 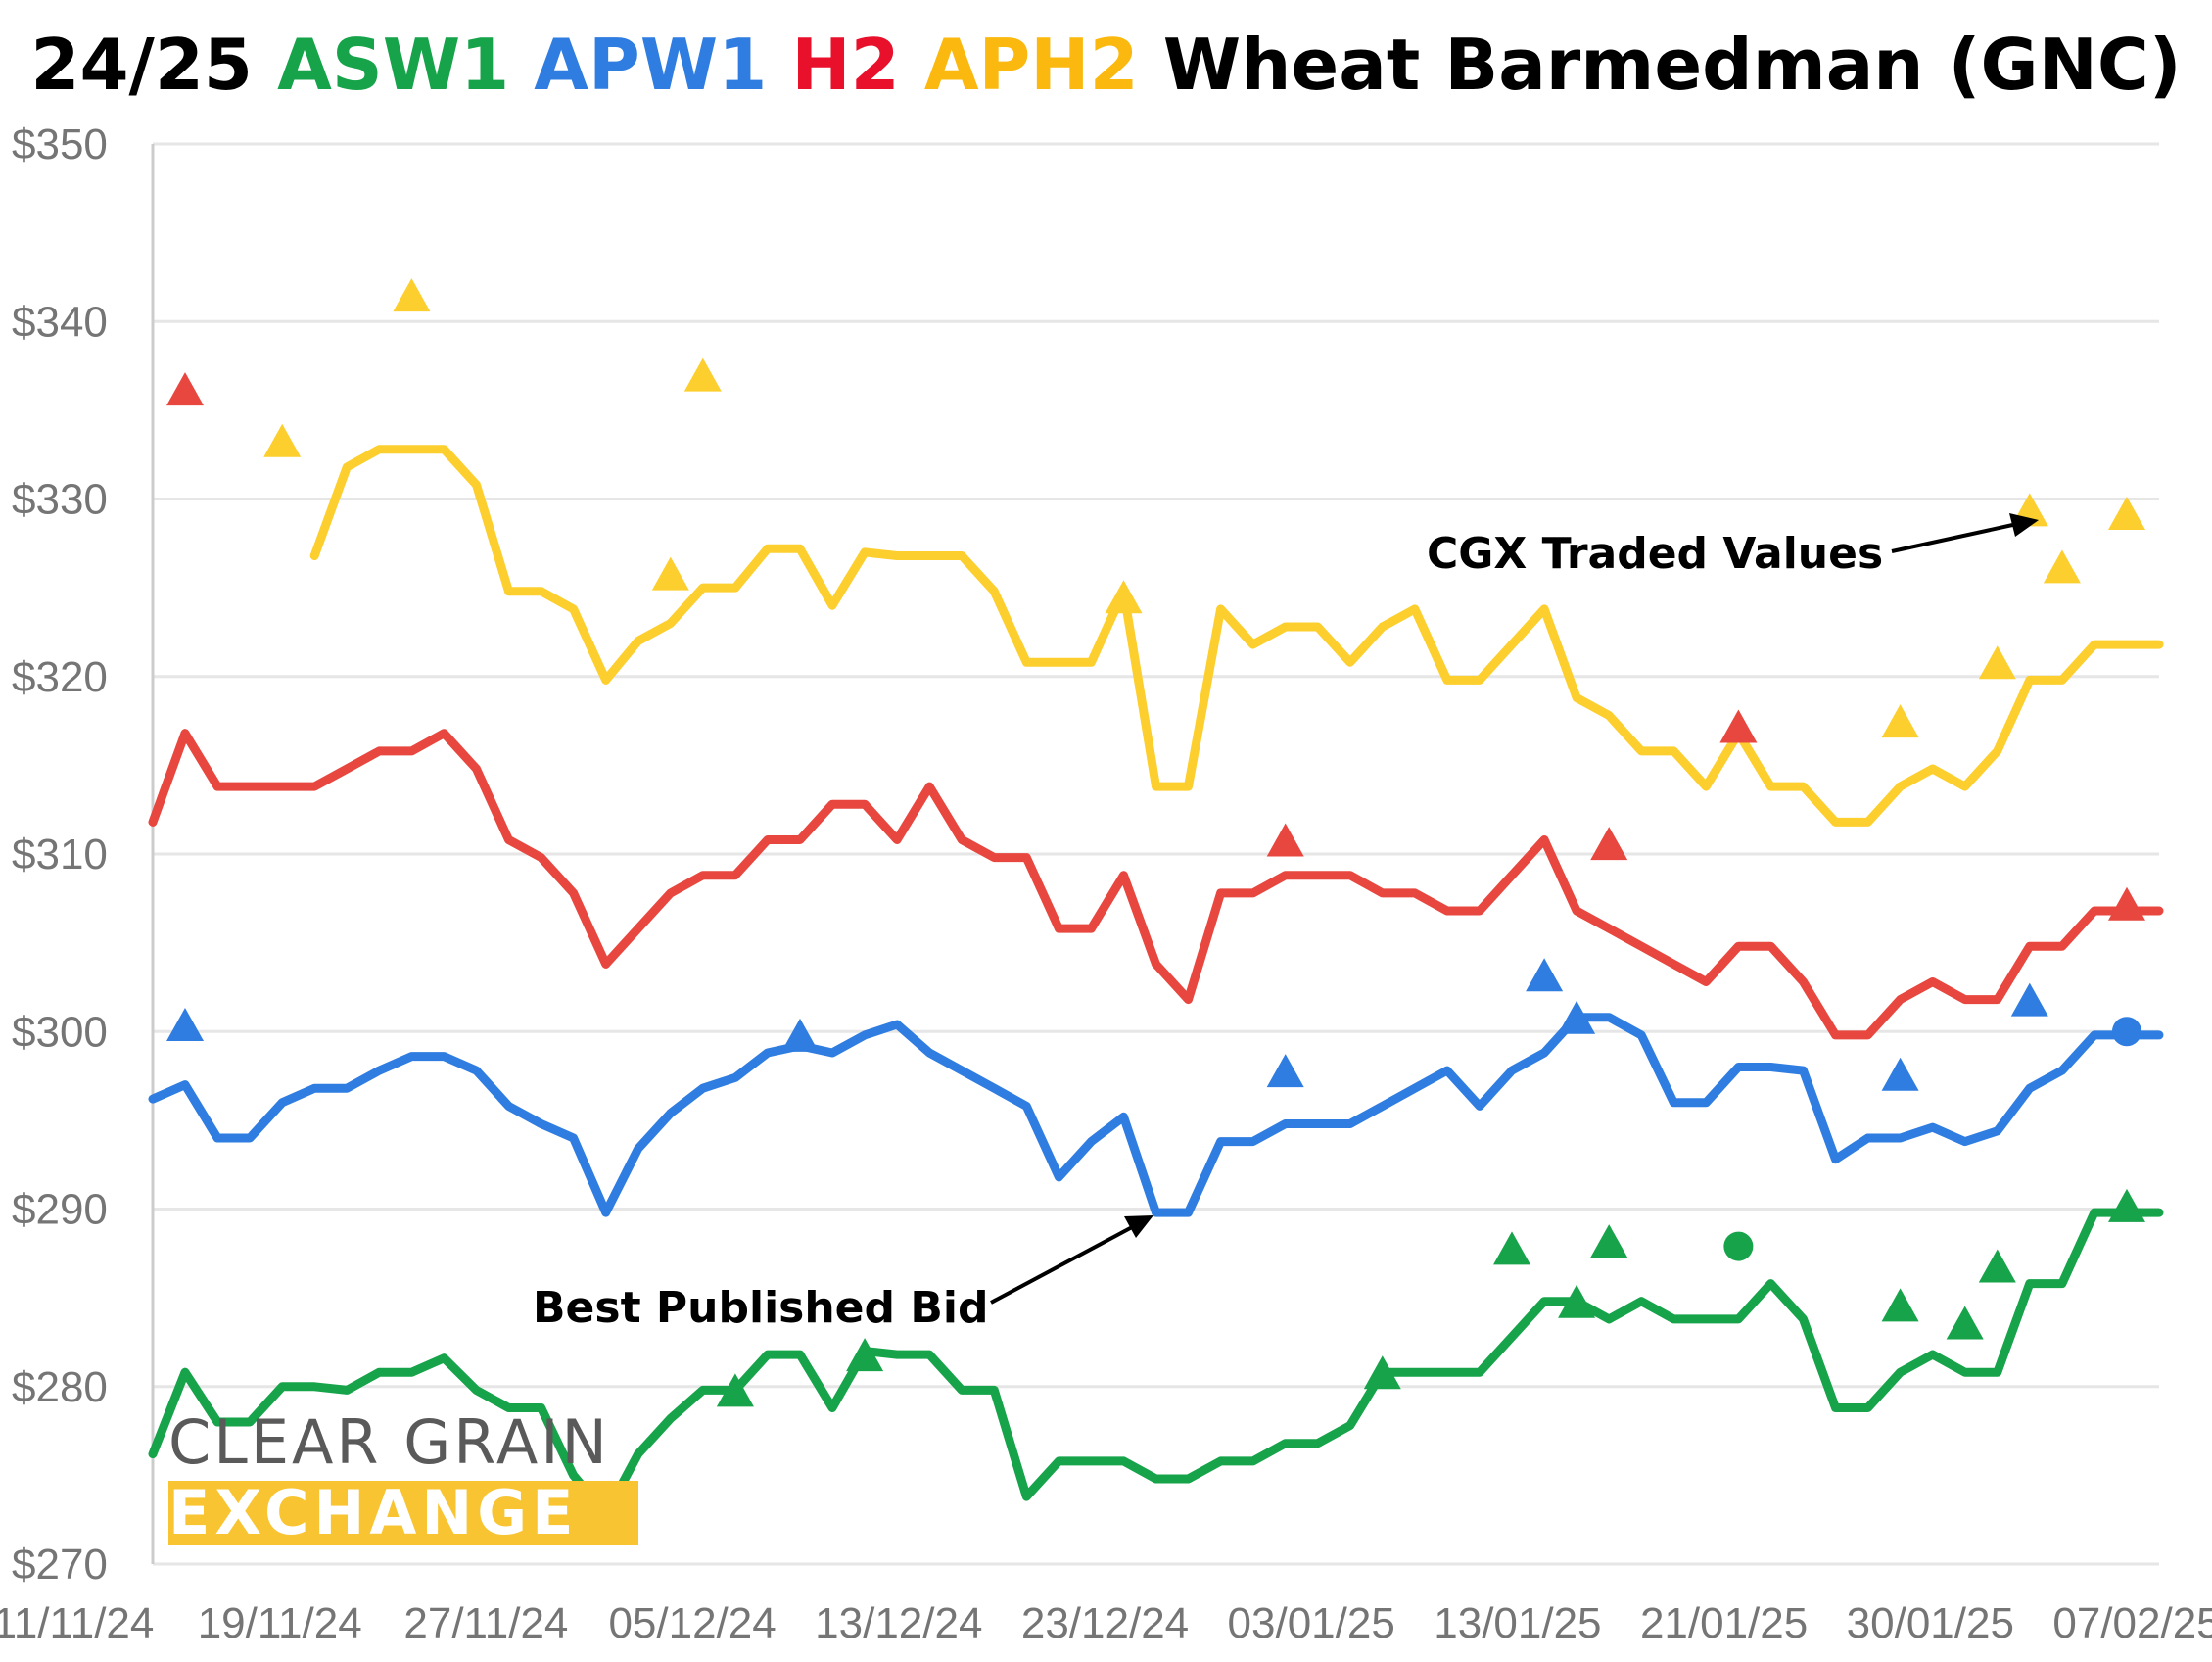 I want to click on x-tick-label: 07/02/25, so click(x=2132, y=1623).